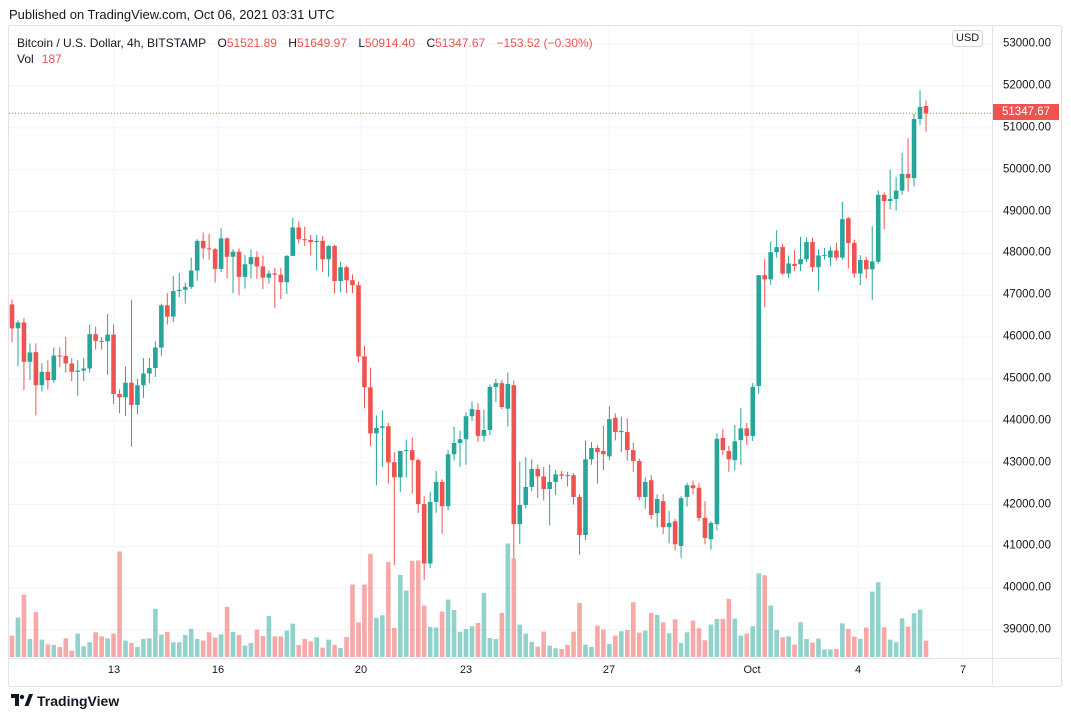 Image resolution: width=1071 pixels, height=720 pixels. Describe the element at coordinates (968, 38) in the screenshot. I see `currency-badge: USD` at that location.